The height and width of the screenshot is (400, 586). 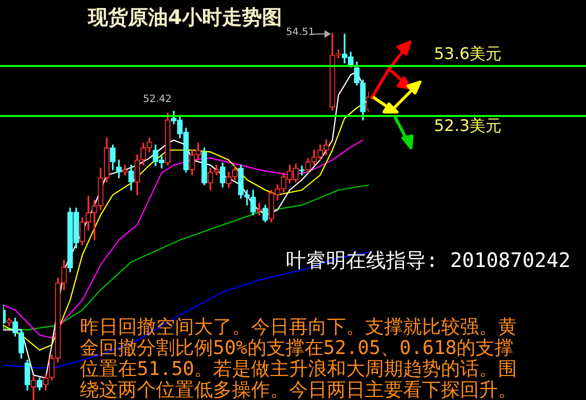 I want to click on chart-title: 现货原油4小时走势图, so click(x=185, y=17).